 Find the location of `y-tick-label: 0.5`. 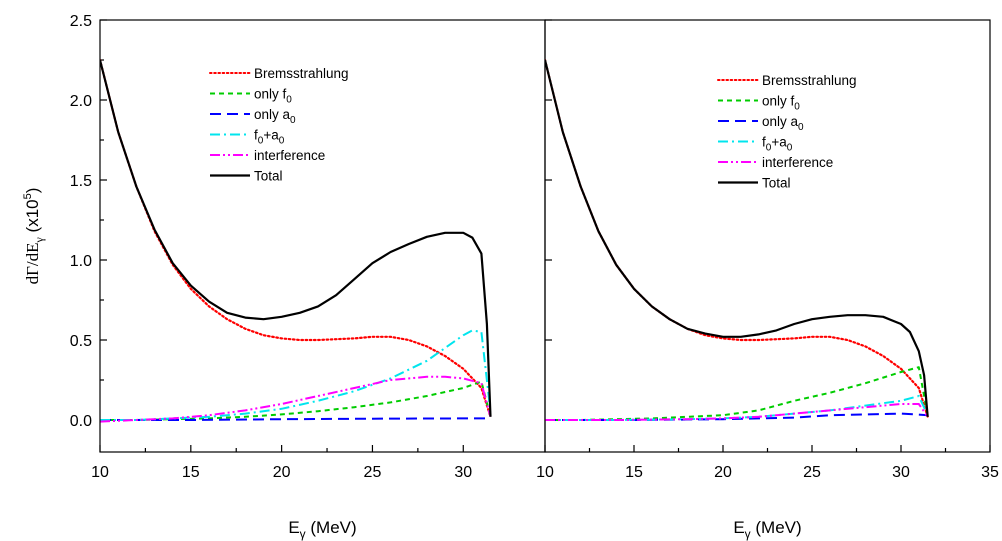

y-tick-label: 0.5 is located at coordinates (81, 341).